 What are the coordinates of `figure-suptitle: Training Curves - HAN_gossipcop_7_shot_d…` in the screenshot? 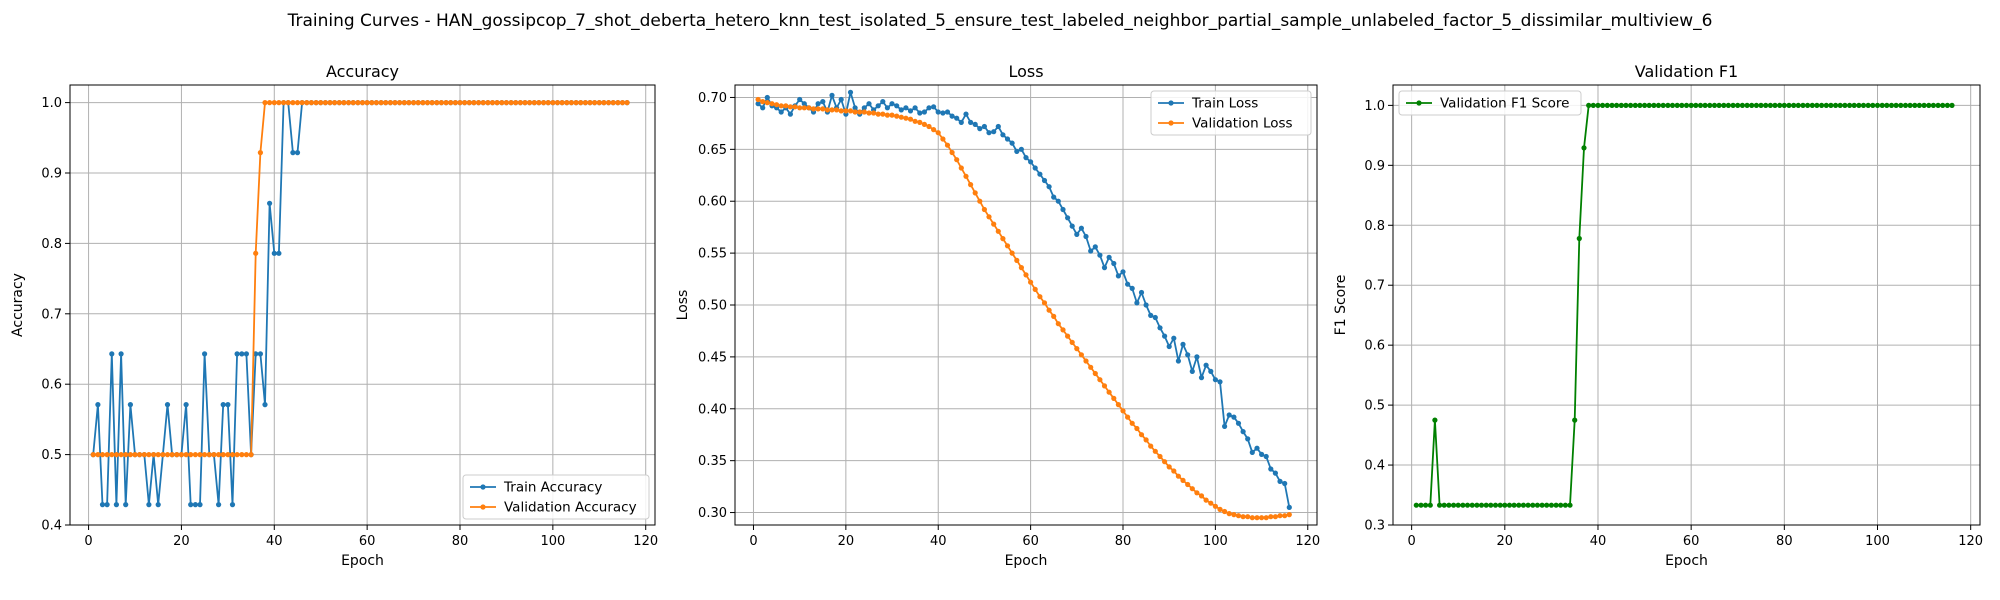 It's located at (1000, 21).